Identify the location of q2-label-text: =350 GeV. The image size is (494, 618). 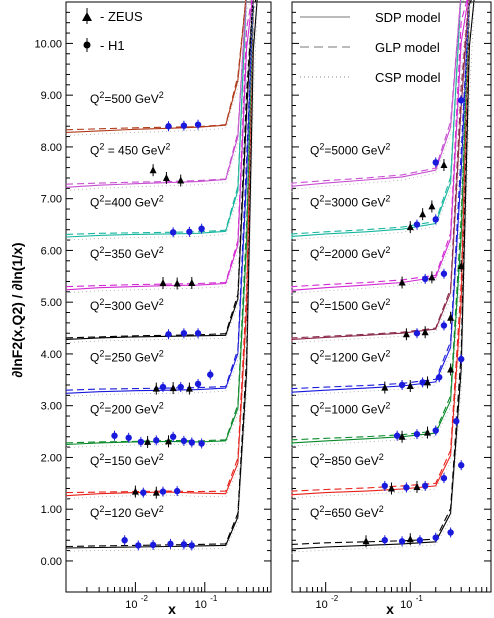
(131, 254).